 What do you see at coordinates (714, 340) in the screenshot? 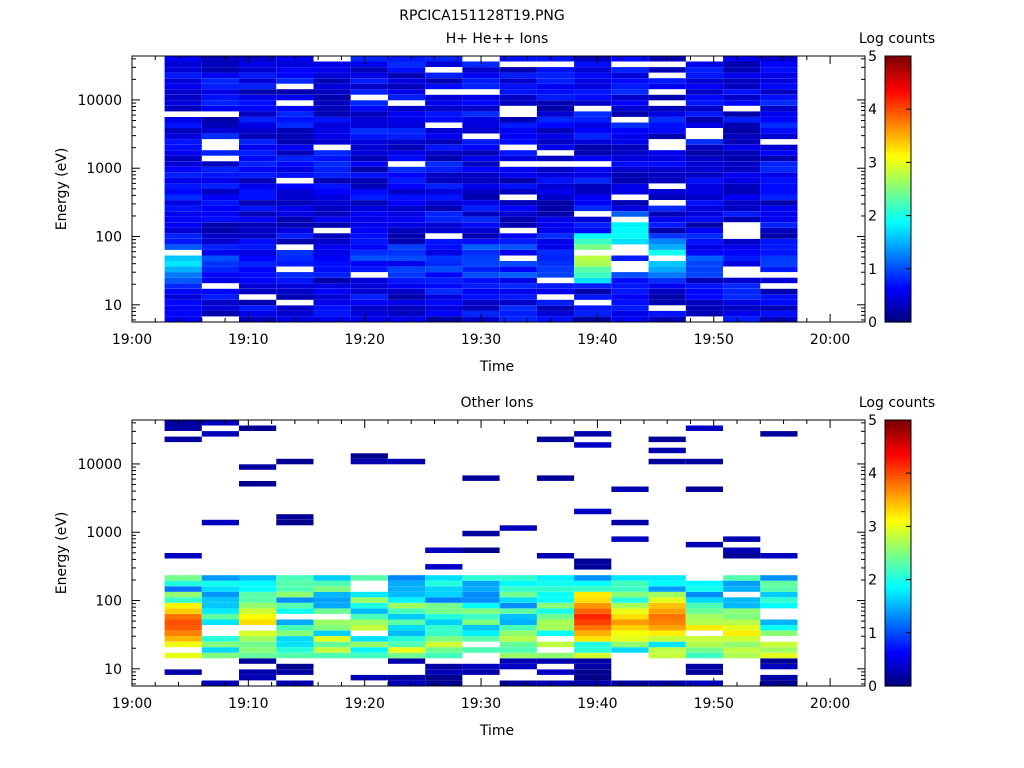
I see `x-tick-label: 19:50` at bounding box center [714, 340].